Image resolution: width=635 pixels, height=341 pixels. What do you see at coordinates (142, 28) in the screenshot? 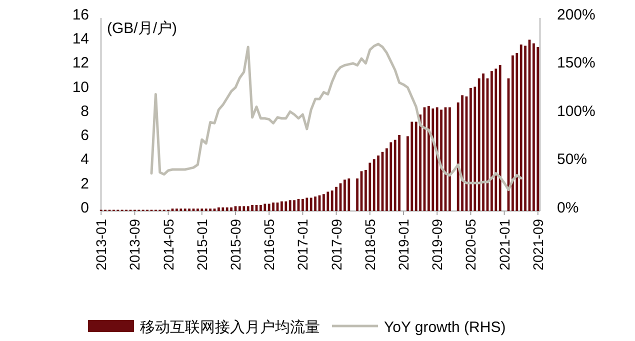
I see `y-axis-title: (GB/月/户)` at bounding box center [142, 28].